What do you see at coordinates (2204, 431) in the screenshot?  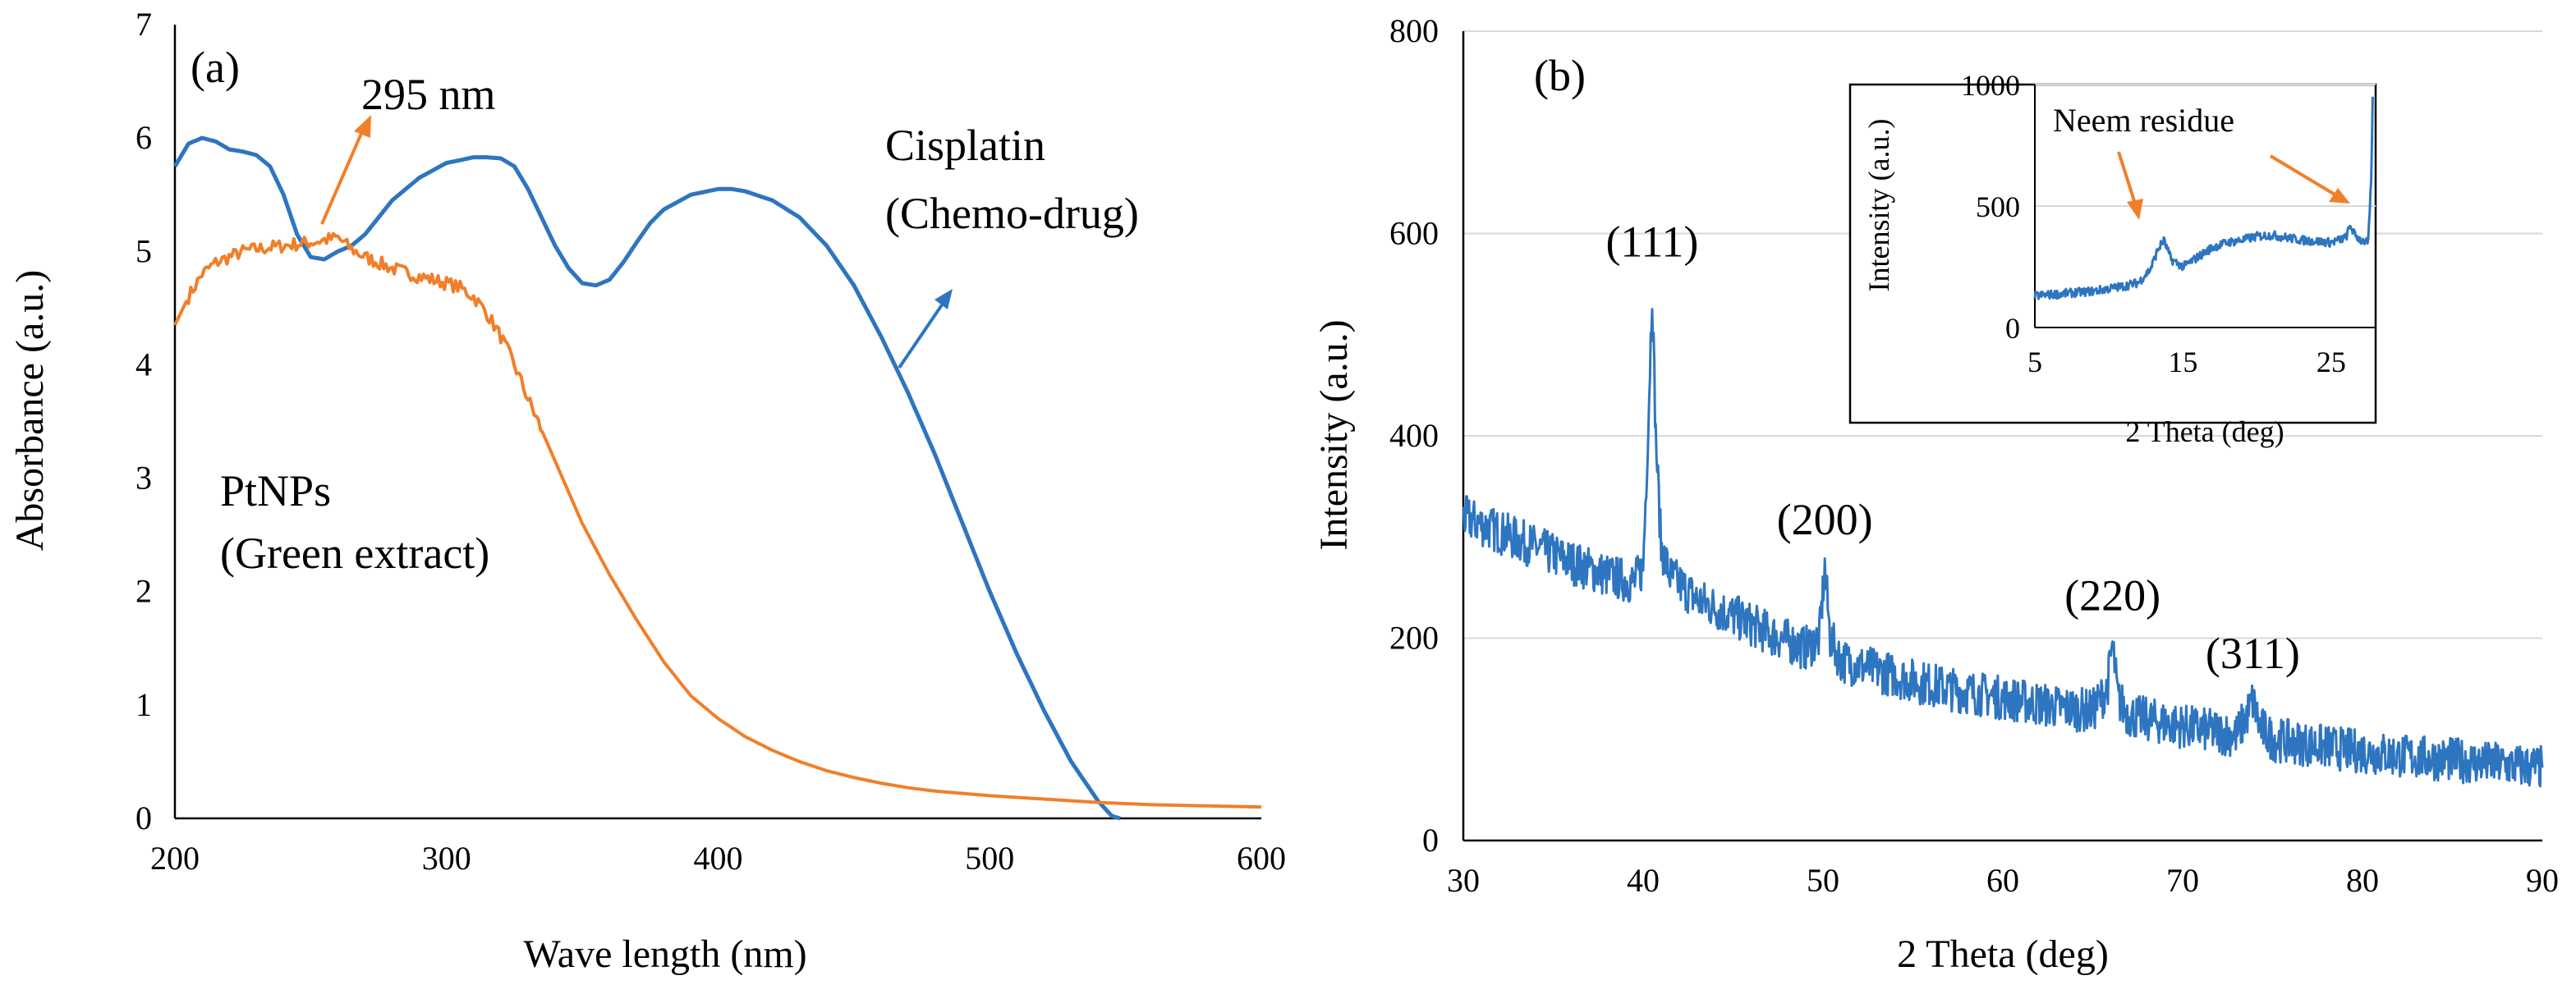 I see `inset-x-axis-title: 2 Theta (deg)` at bounding box center [2204, 431].